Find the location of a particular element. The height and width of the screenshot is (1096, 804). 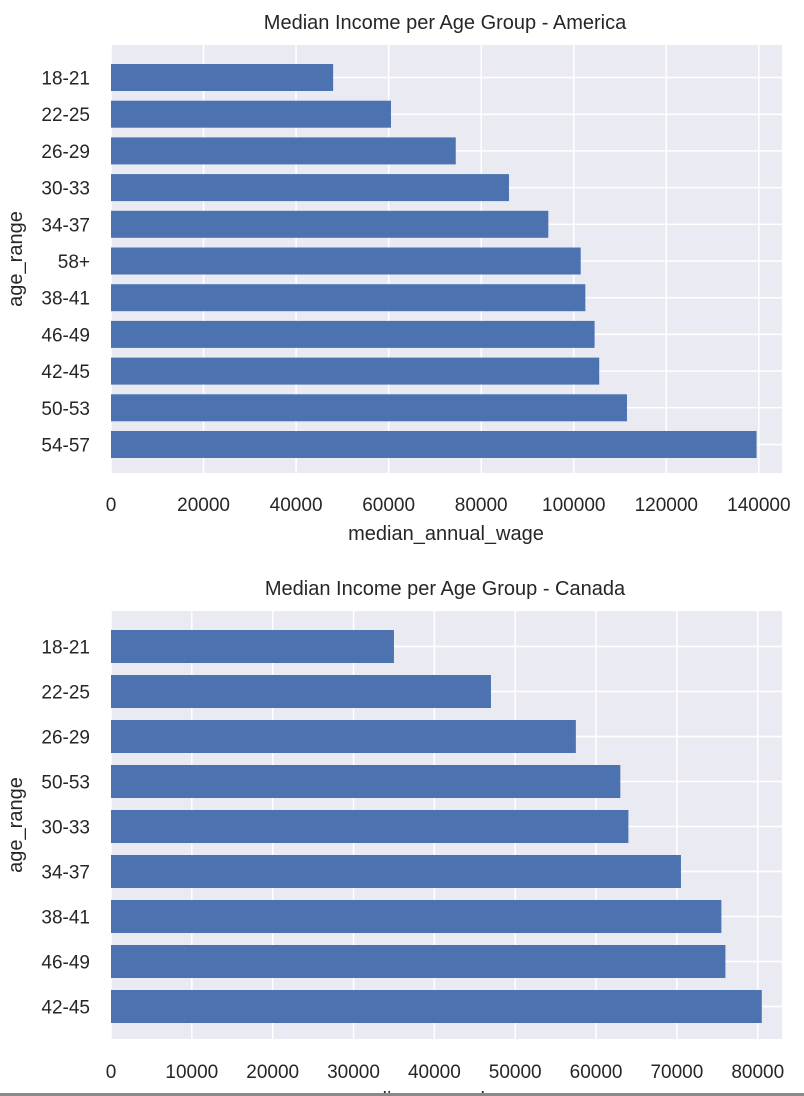

ytick-label-canada: 22-25 is located at coordinates (65, 693).